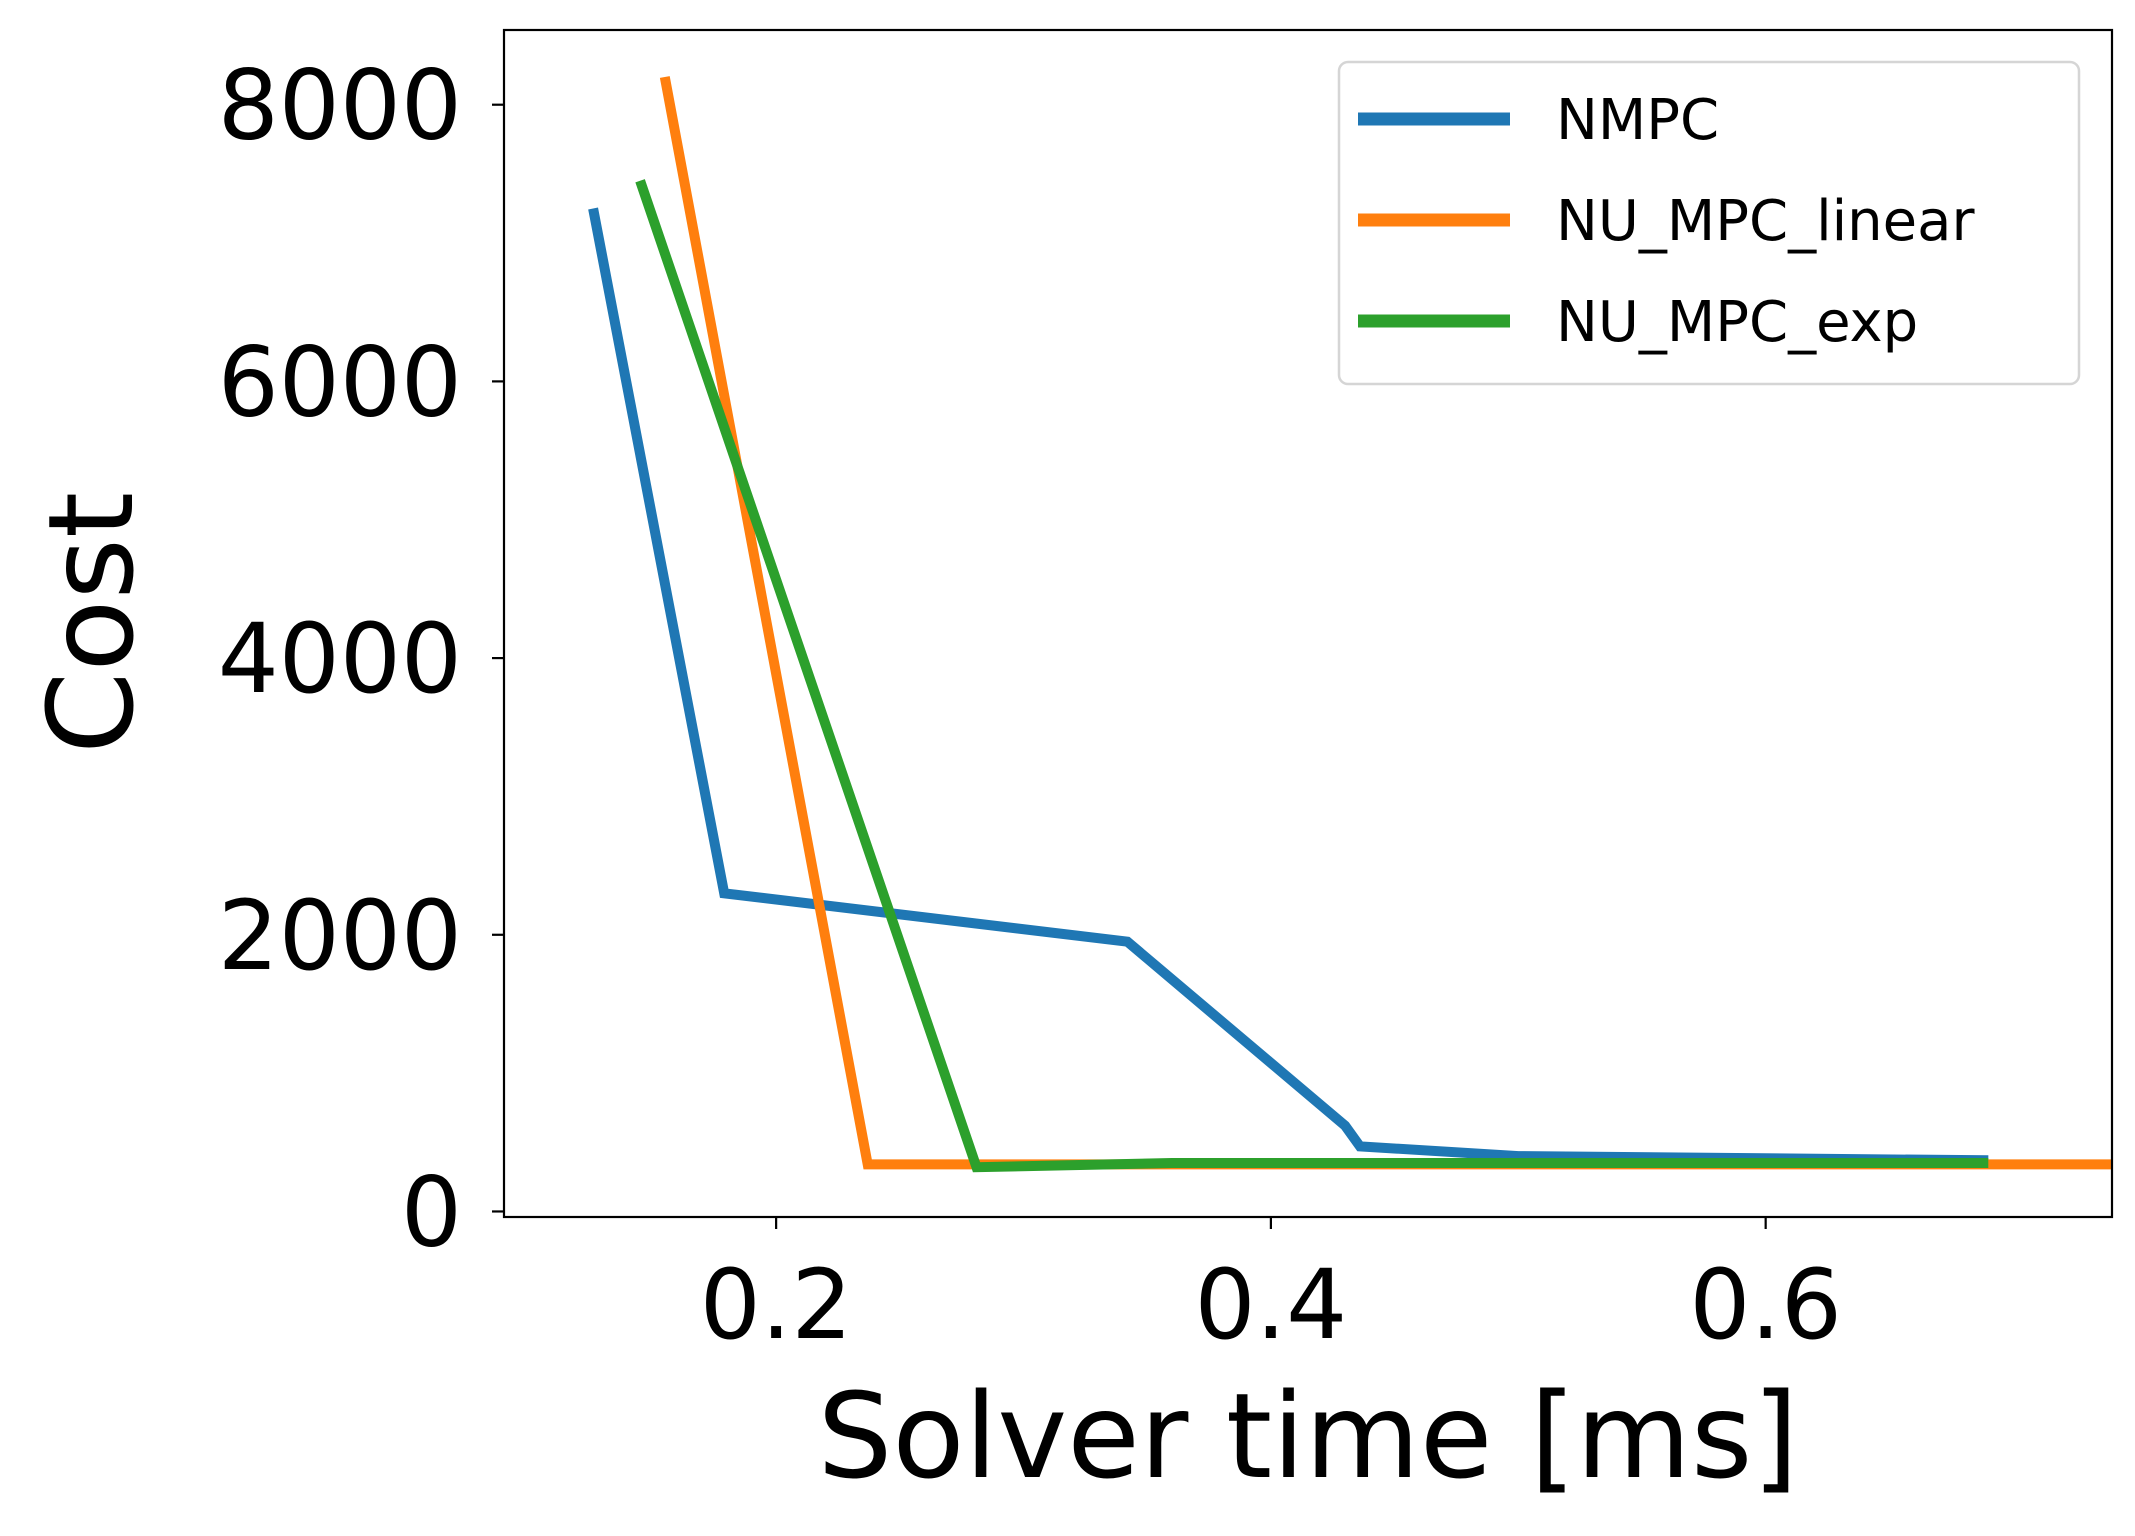 This screenshot has width=2135, height=1536. What do you see at coordinates (1271, 1305) in the screenshot?
I see `x-tick-label: 0.4` at bounding box center [1271, 1305].